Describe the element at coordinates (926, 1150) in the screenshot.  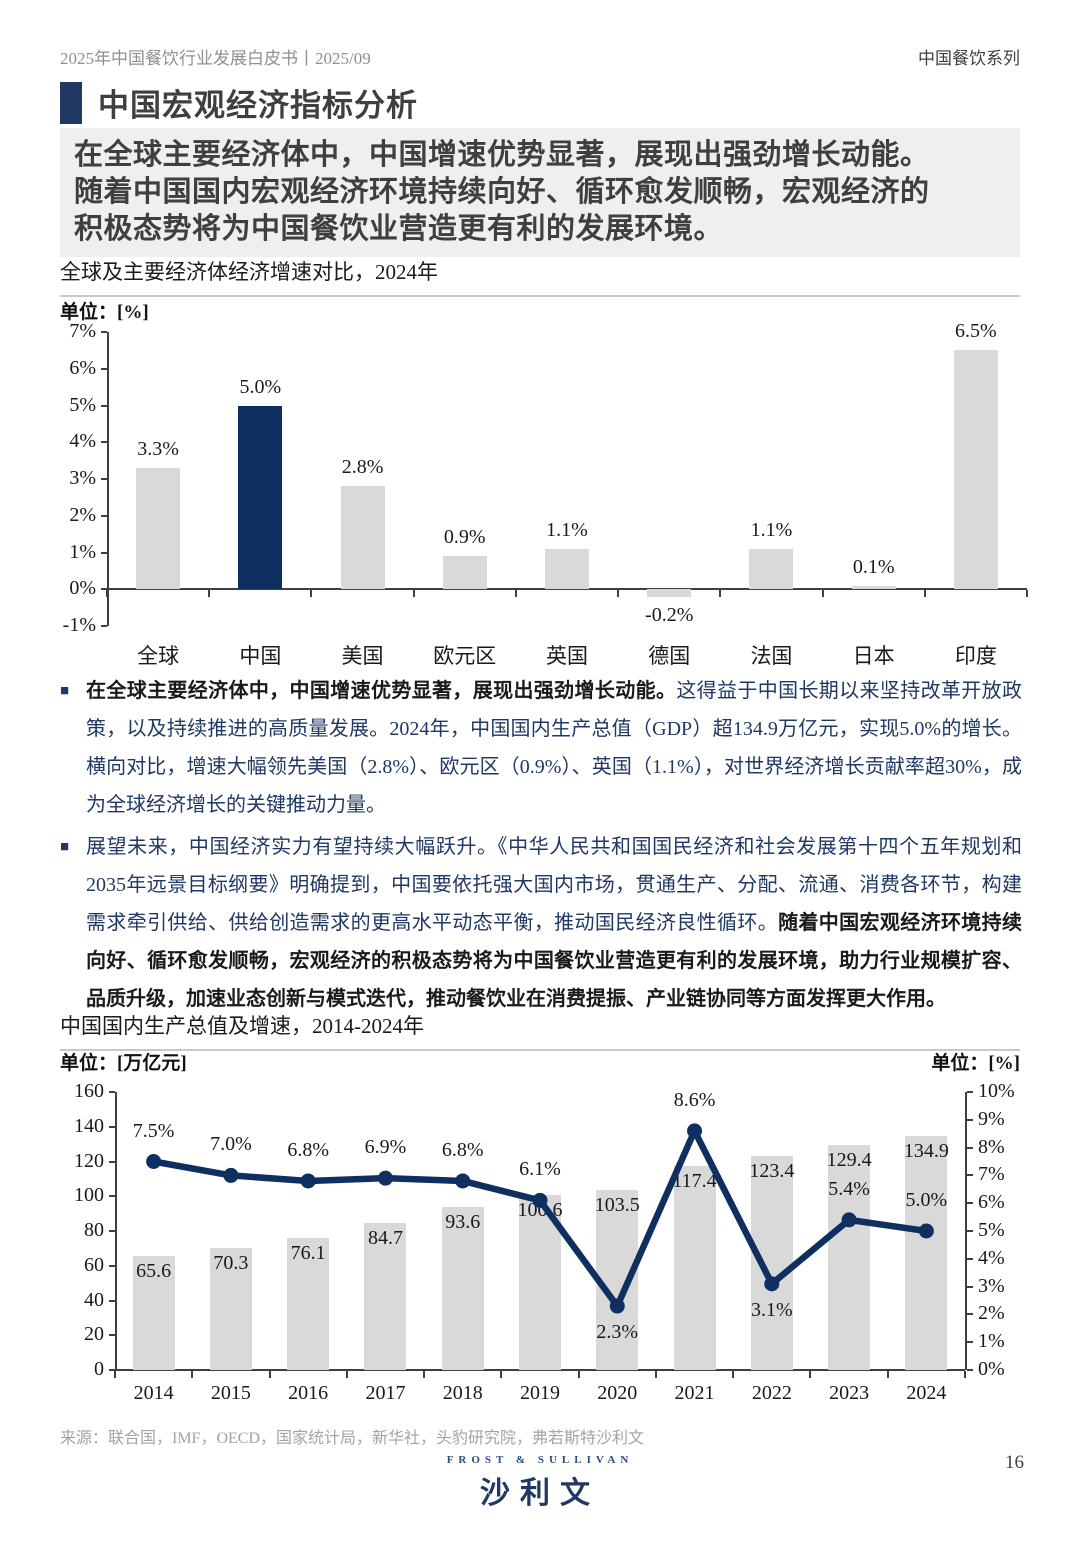
I see `bar-value-label: 134.9` at that location.